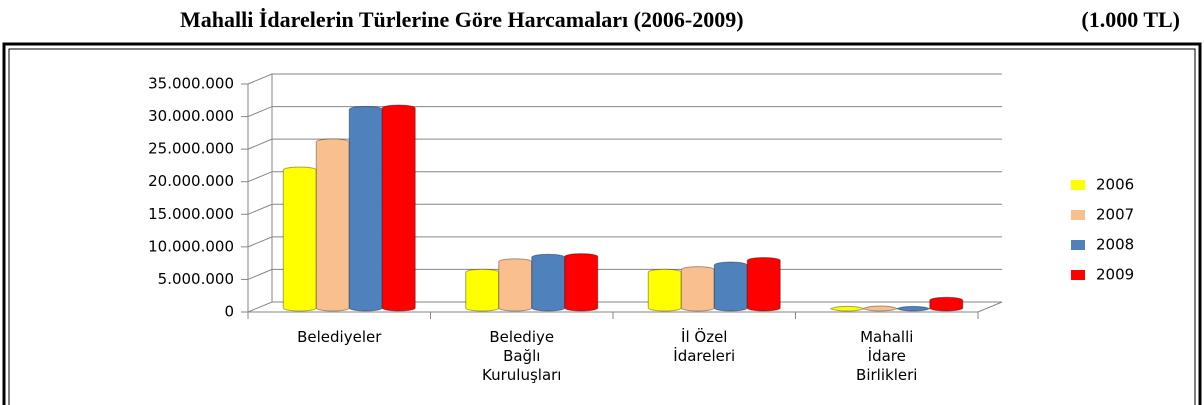 The width and height of the screenshot is (1204, 405). Describe the element at coordinates (191, 84) in the screenshot. I see `y-tick-label: 35.000.000` at that location.